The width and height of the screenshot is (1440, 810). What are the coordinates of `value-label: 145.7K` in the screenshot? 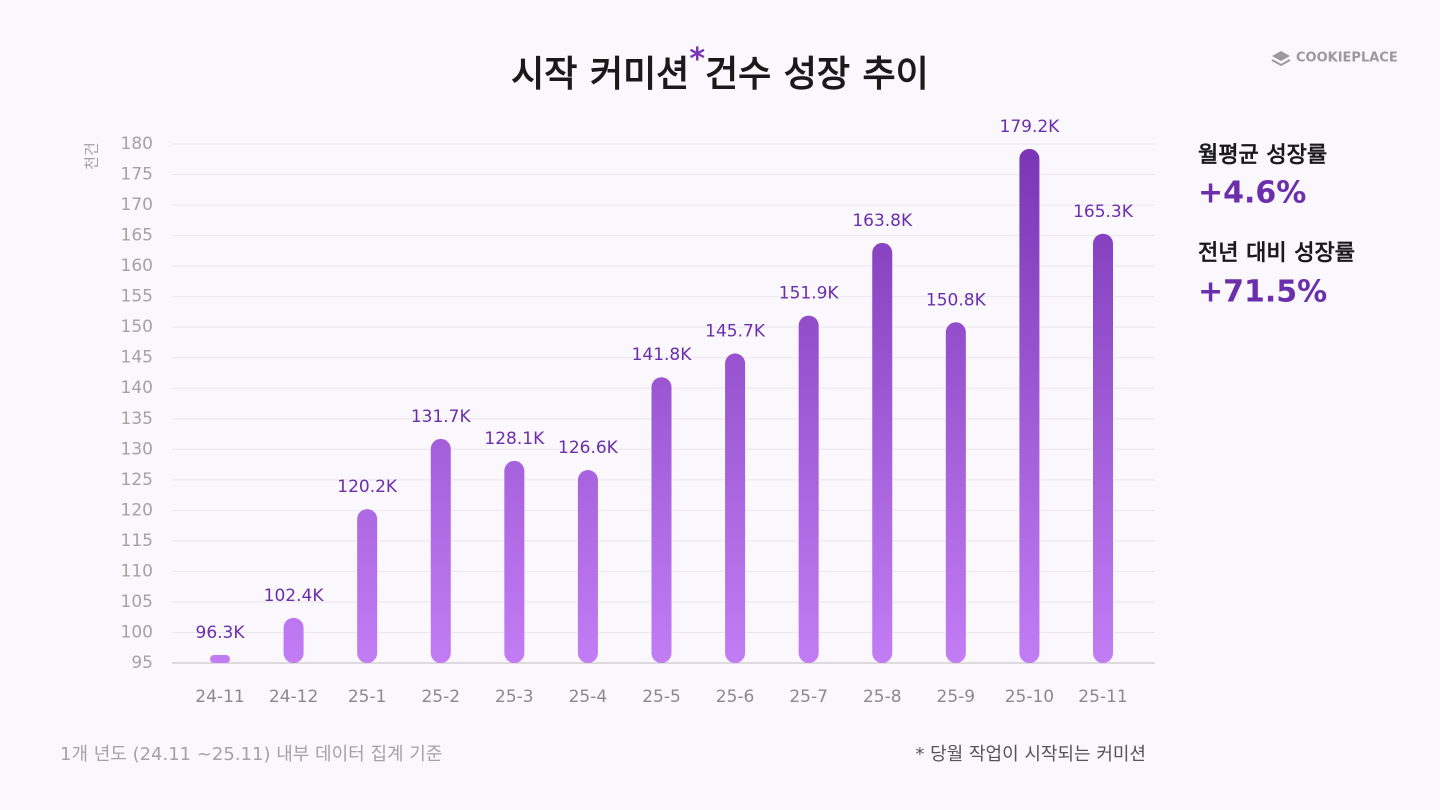 It's located at (735, 331).